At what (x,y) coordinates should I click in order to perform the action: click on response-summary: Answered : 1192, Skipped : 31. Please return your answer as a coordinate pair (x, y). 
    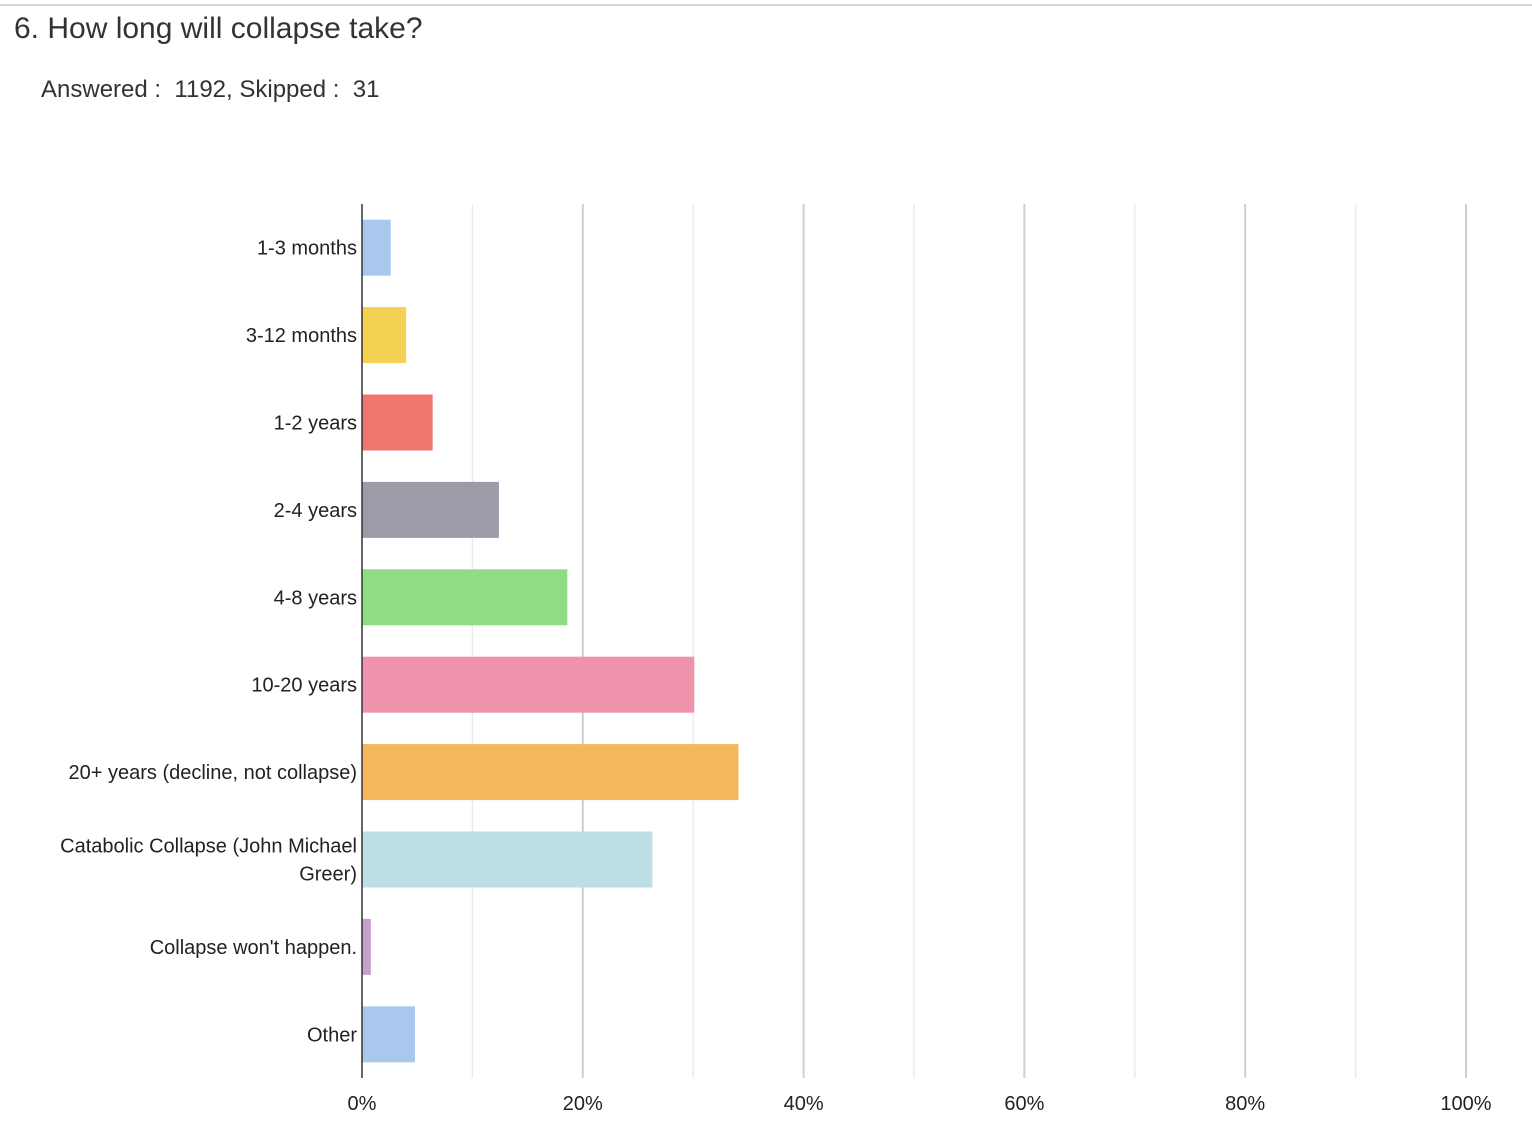
    Looking at the image, I should click on (210, 90).